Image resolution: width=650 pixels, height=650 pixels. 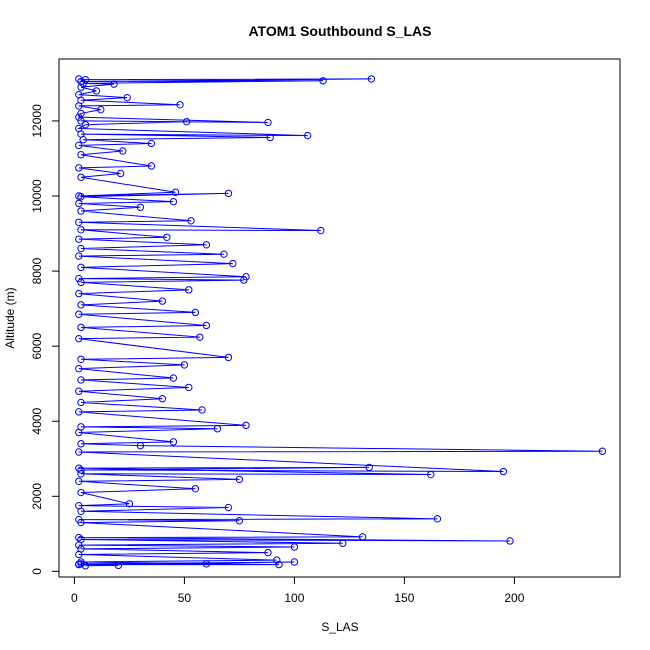 What do you see at coordinates (37, 345) in the screenshot?
I see `y-tick-label: 6000` at bounding box center [37, 345].